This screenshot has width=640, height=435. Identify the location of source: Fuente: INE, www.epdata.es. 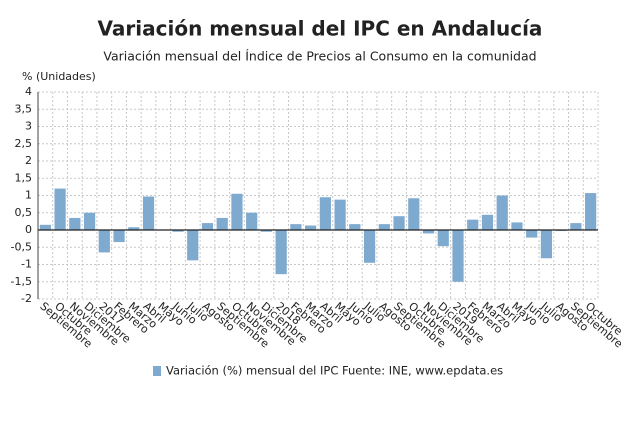
(422, 371).